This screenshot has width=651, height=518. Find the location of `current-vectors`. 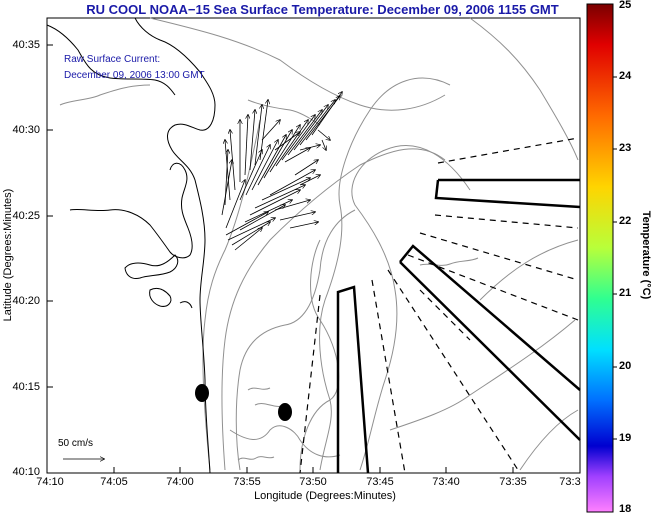

current-vectors is located at coordinates (281, 171).